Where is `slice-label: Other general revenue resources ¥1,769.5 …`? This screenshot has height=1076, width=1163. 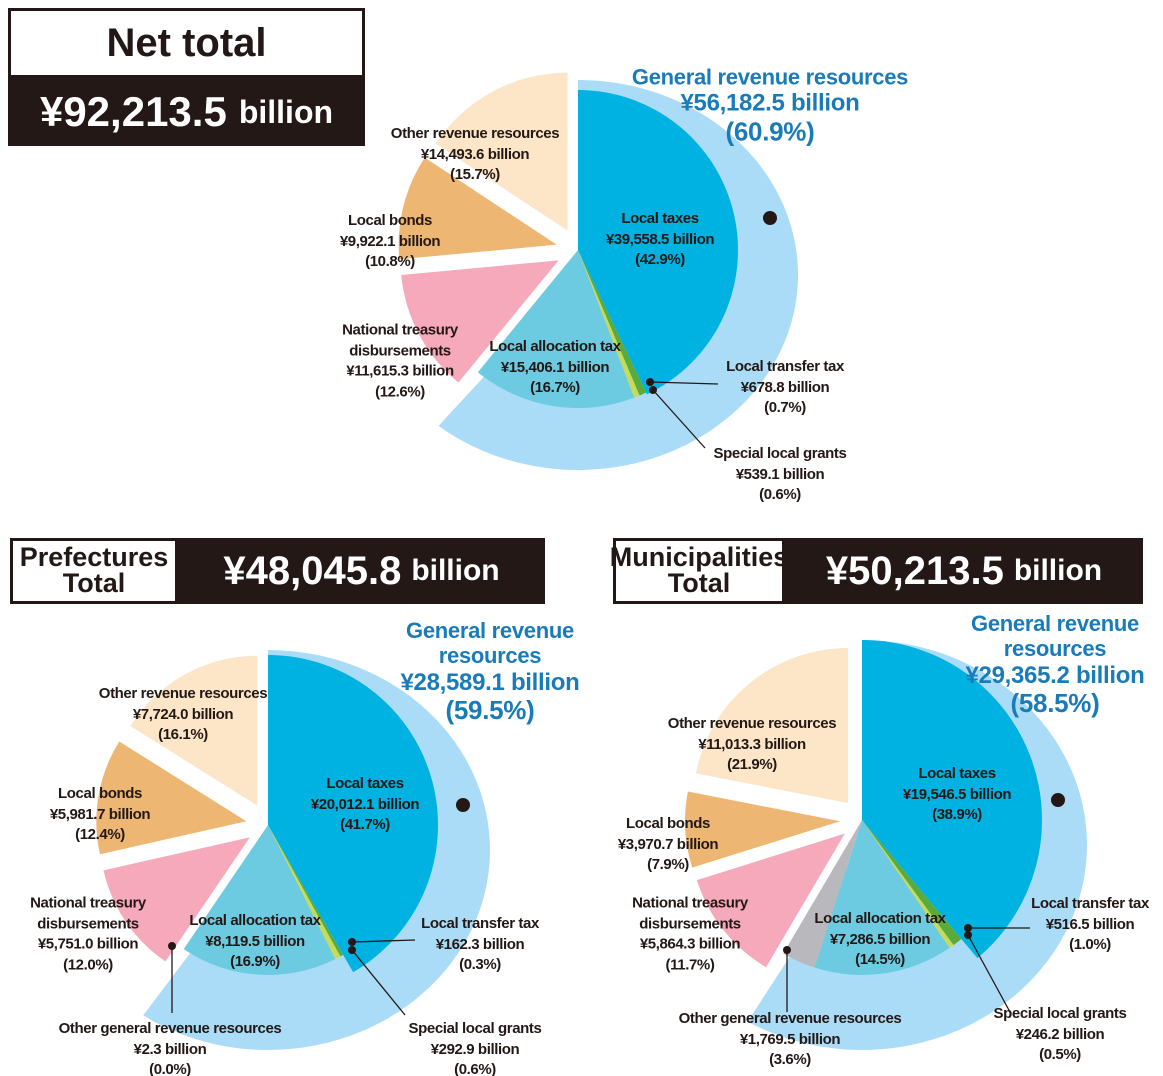 slice-label: Other general revenue resources ¥1,769.5 … is located at coordinates (790, 1040).